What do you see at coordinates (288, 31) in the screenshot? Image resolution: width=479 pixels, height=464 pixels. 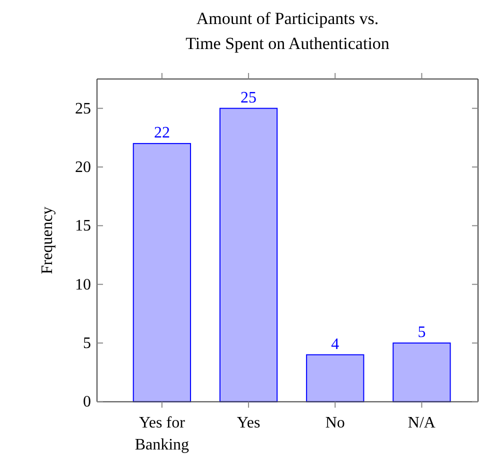 I see `chart-title: Amount of Participants vs. Time Spent on Authentication` at bounding box center [288, 31].